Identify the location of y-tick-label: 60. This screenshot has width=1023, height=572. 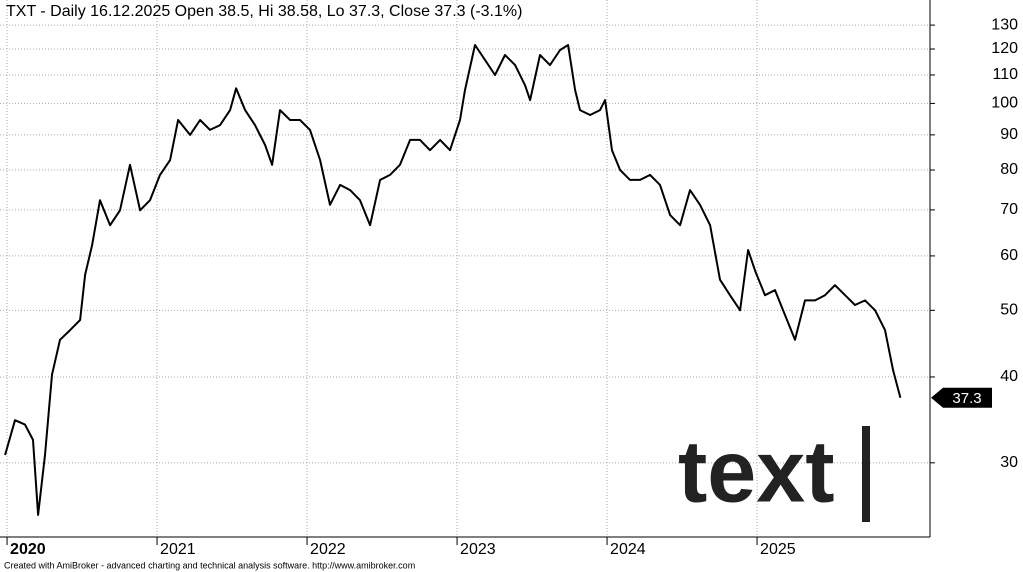
(1009, 255).